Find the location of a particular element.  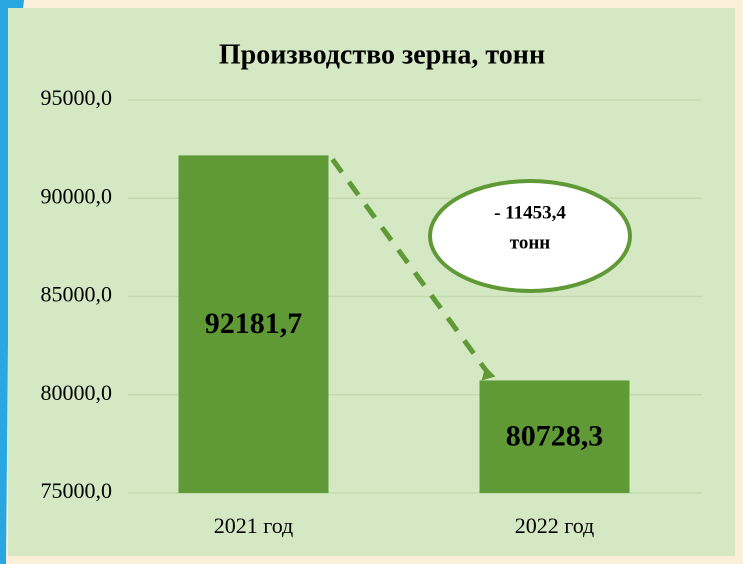

y-tick-label: 90000,0 is located at coordinates (77, 195).